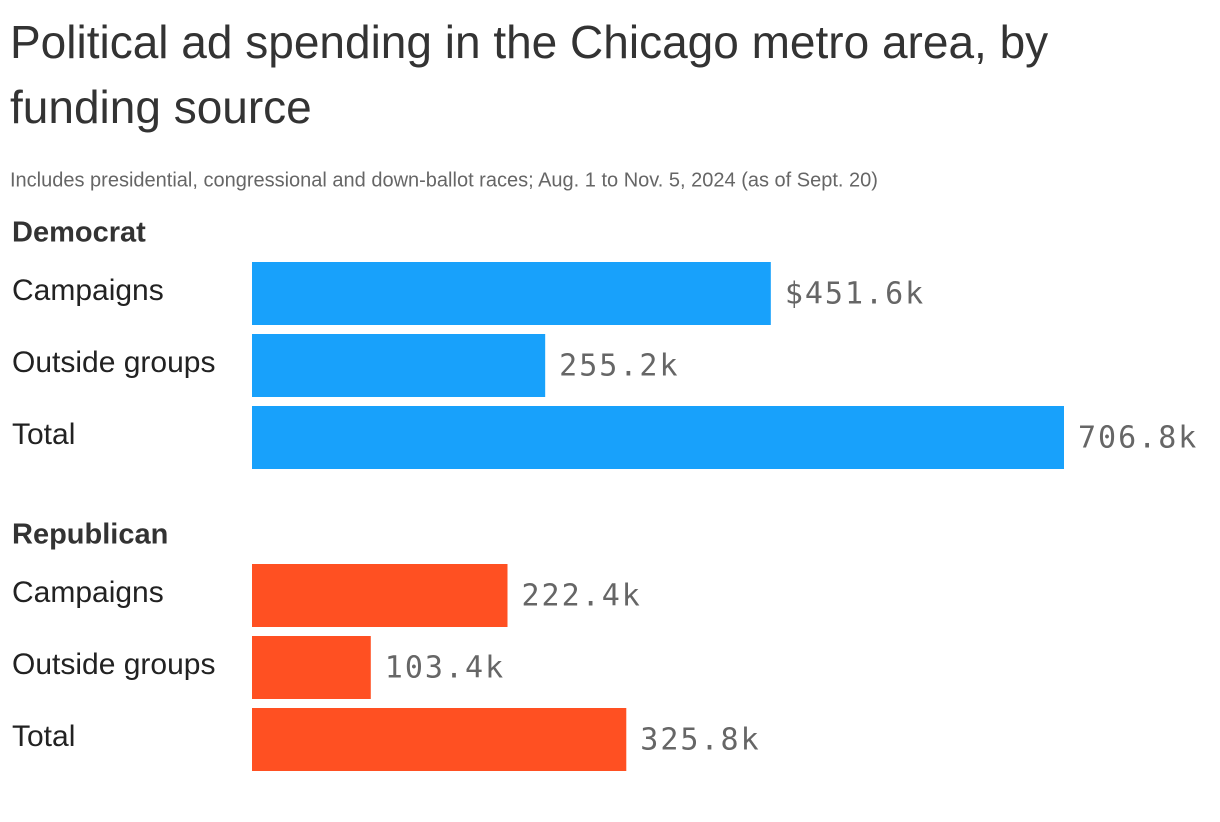  Describe the element at coordinates (582, 596) in the screenshot. I see `value-label: 222.4k` at that location.